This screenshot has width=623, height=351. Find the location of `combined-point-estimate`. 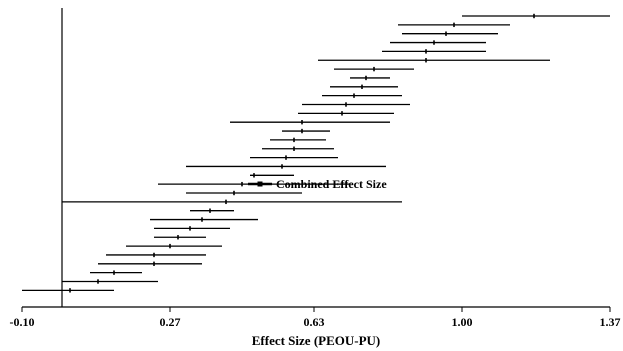

combined-point-estimate is located at coordinates (260, 184).